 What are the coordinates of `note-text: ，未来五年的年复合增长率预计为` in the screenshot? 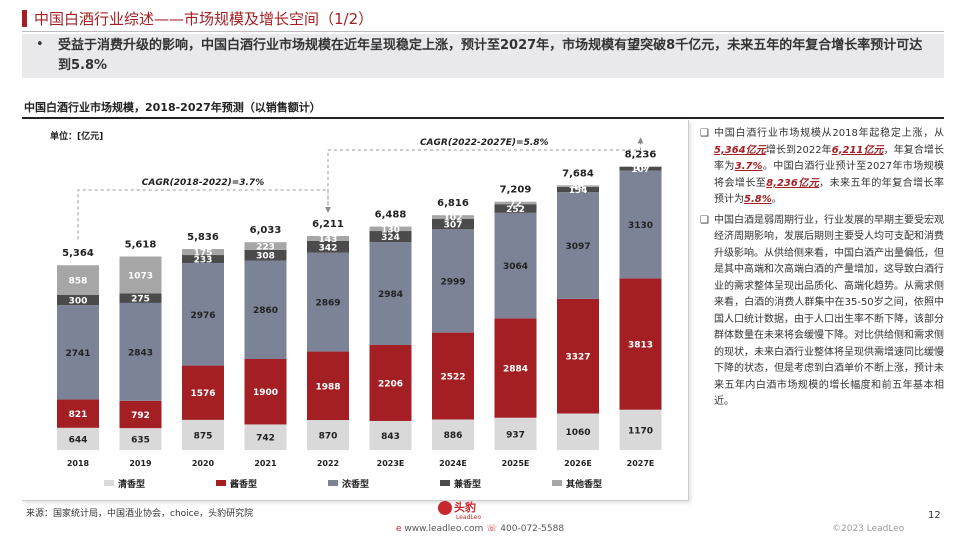 It's located at (829, 191).